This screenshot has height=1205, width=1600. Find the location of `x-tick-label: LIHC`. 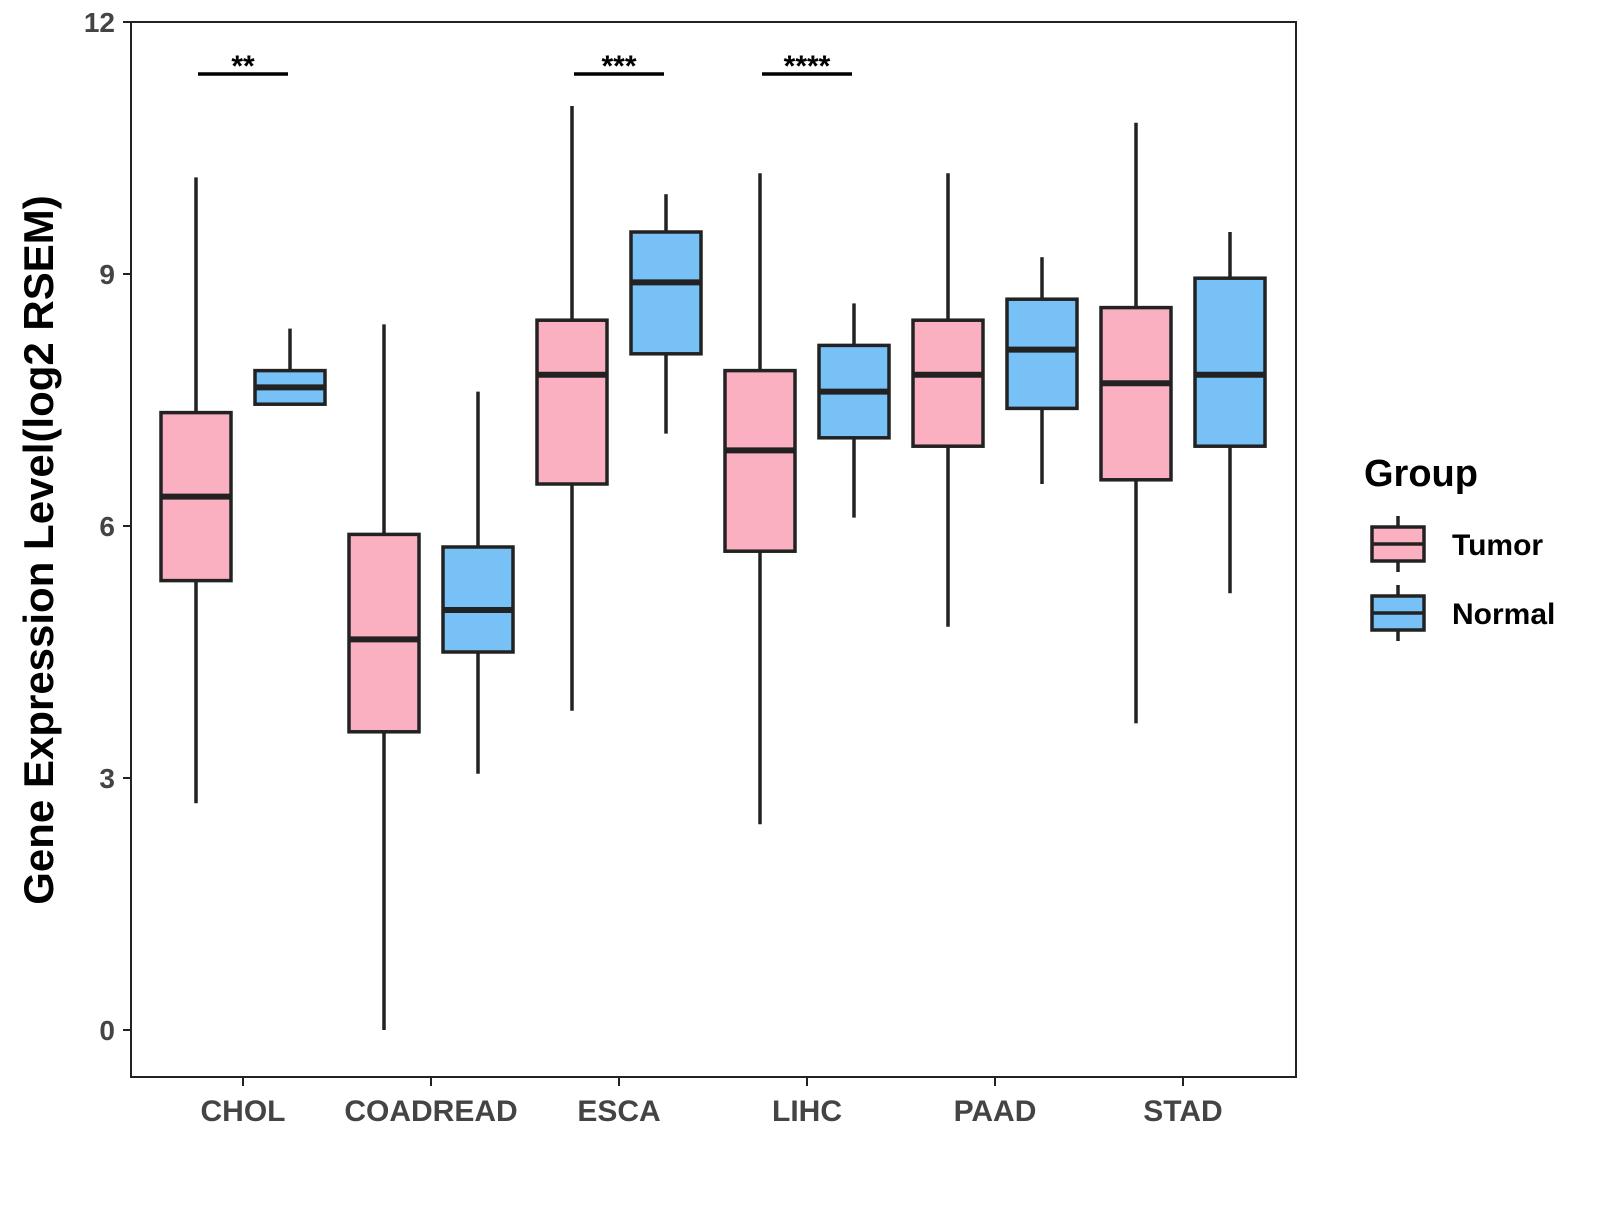

x-tick-label: LIHC is located at coordinates (807, 1111).